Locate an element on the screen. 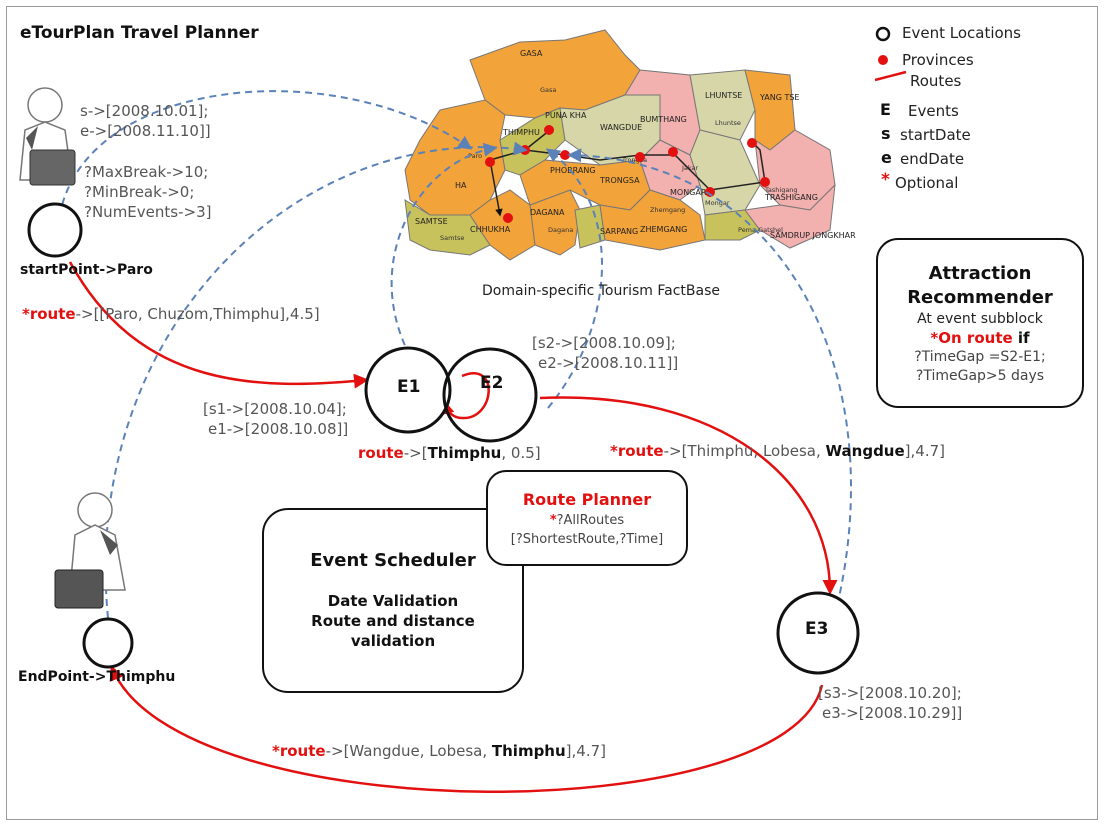 Image resolution: width=1106 pixels, height=830 pixels. route-text: , 0.5] is located at coordinates (521, 453).